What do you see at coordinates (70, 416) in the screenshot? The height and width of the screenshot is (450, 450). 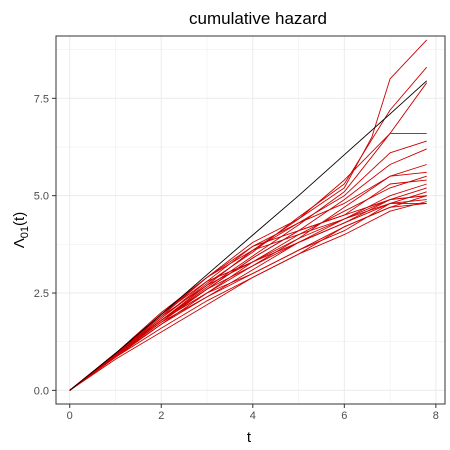 I see `x-tick-label: 0` at bounding box center [70, 416].